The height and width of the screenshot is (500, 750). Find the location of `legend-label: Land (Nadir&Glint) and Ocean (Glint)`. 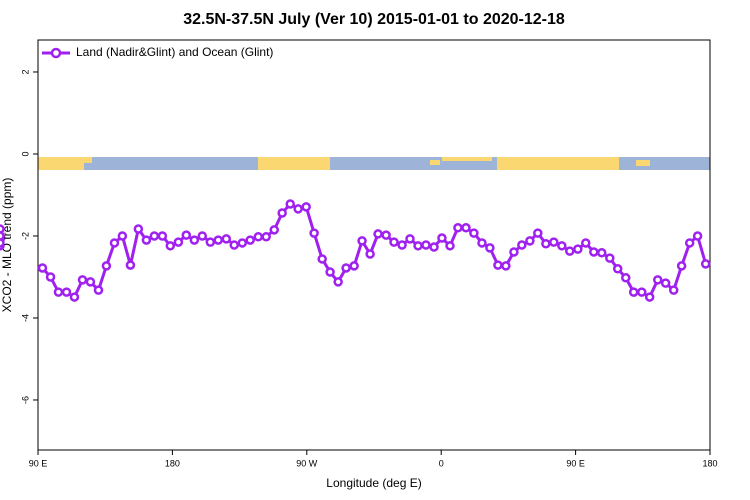

legend-label: Land (Nadir&Glint) and Ocean (Glint) is located at coordinates (174, 52).